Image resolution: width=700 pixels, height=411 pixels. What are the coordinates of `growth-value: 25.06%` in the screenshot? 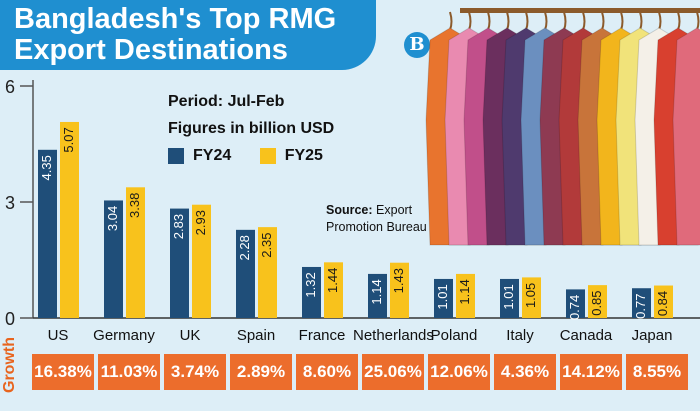 It's located at (393, 372).